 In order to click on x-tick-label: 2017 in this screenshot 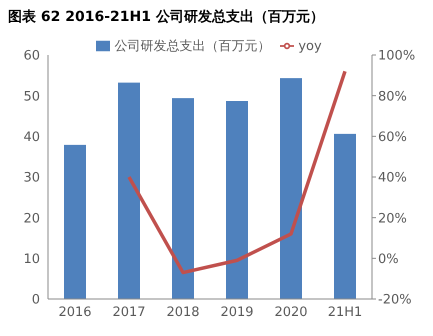, I will do `click(129, 312)`.